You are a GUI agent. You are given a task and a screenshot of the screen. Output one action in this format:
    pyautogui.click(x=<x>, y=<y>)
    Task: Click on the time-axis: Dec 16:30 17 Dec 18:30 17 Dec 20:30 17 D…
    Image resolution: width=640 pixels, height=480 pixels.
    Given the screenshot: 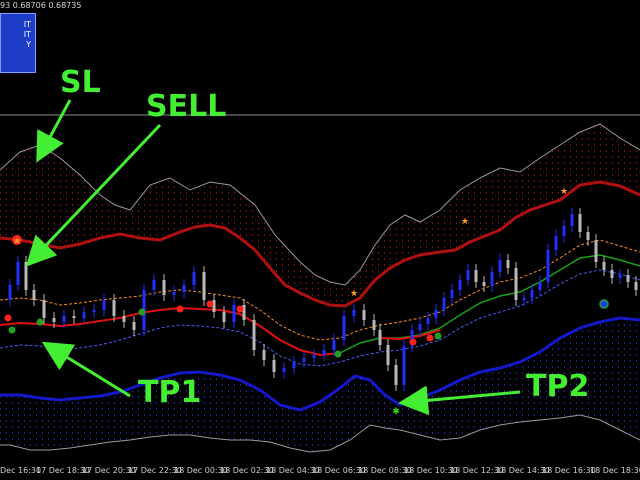 What is the action you would take?
    pyautogui.click(x=320, y=472)
    